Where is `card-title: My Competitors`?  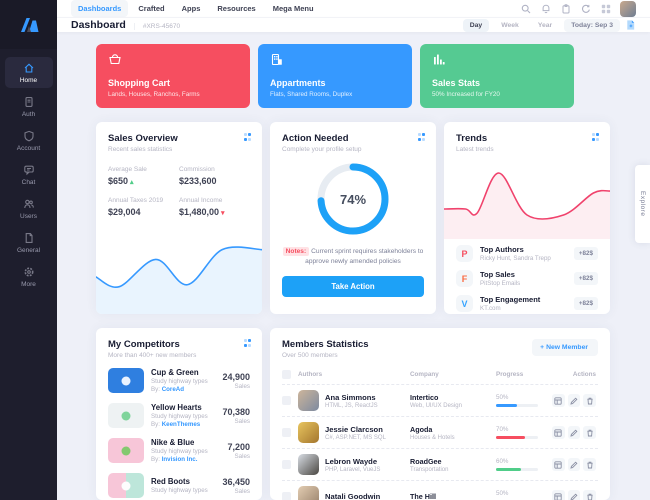
card-title: My Competitors is located at coordinates (144, 344).